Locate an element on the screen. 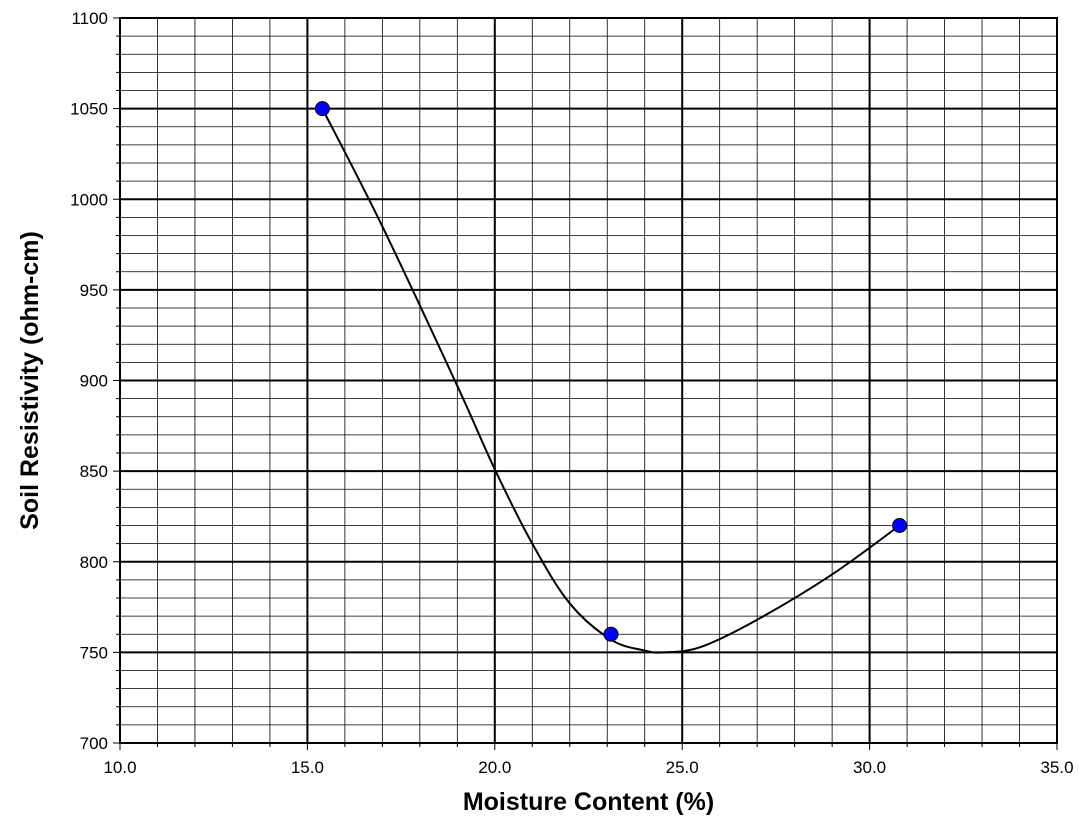 Image resolution: width=1083 pixels, height=828 pixels. x-tick-label: 30.0 is located at coordinates (869, 767).